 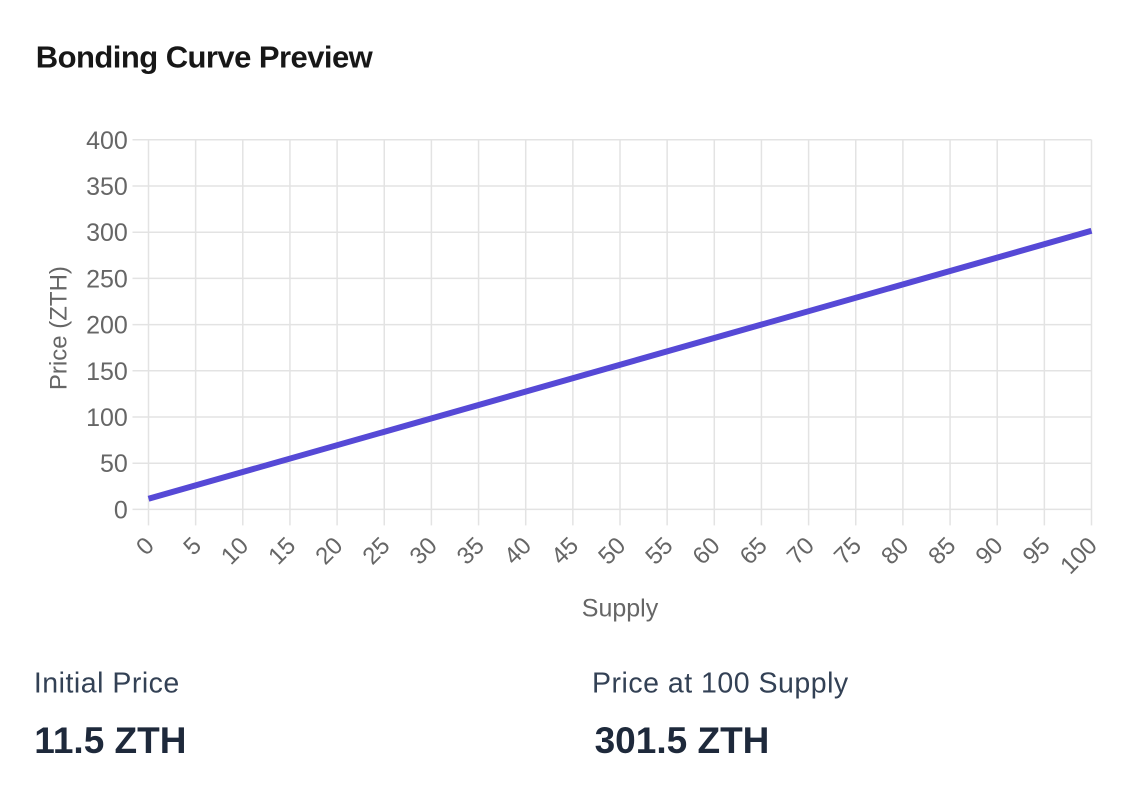 What do you see at coordinates (518, 551) in the screenshot?
I see `svg-text: 40` at bounding box center [518, 551].